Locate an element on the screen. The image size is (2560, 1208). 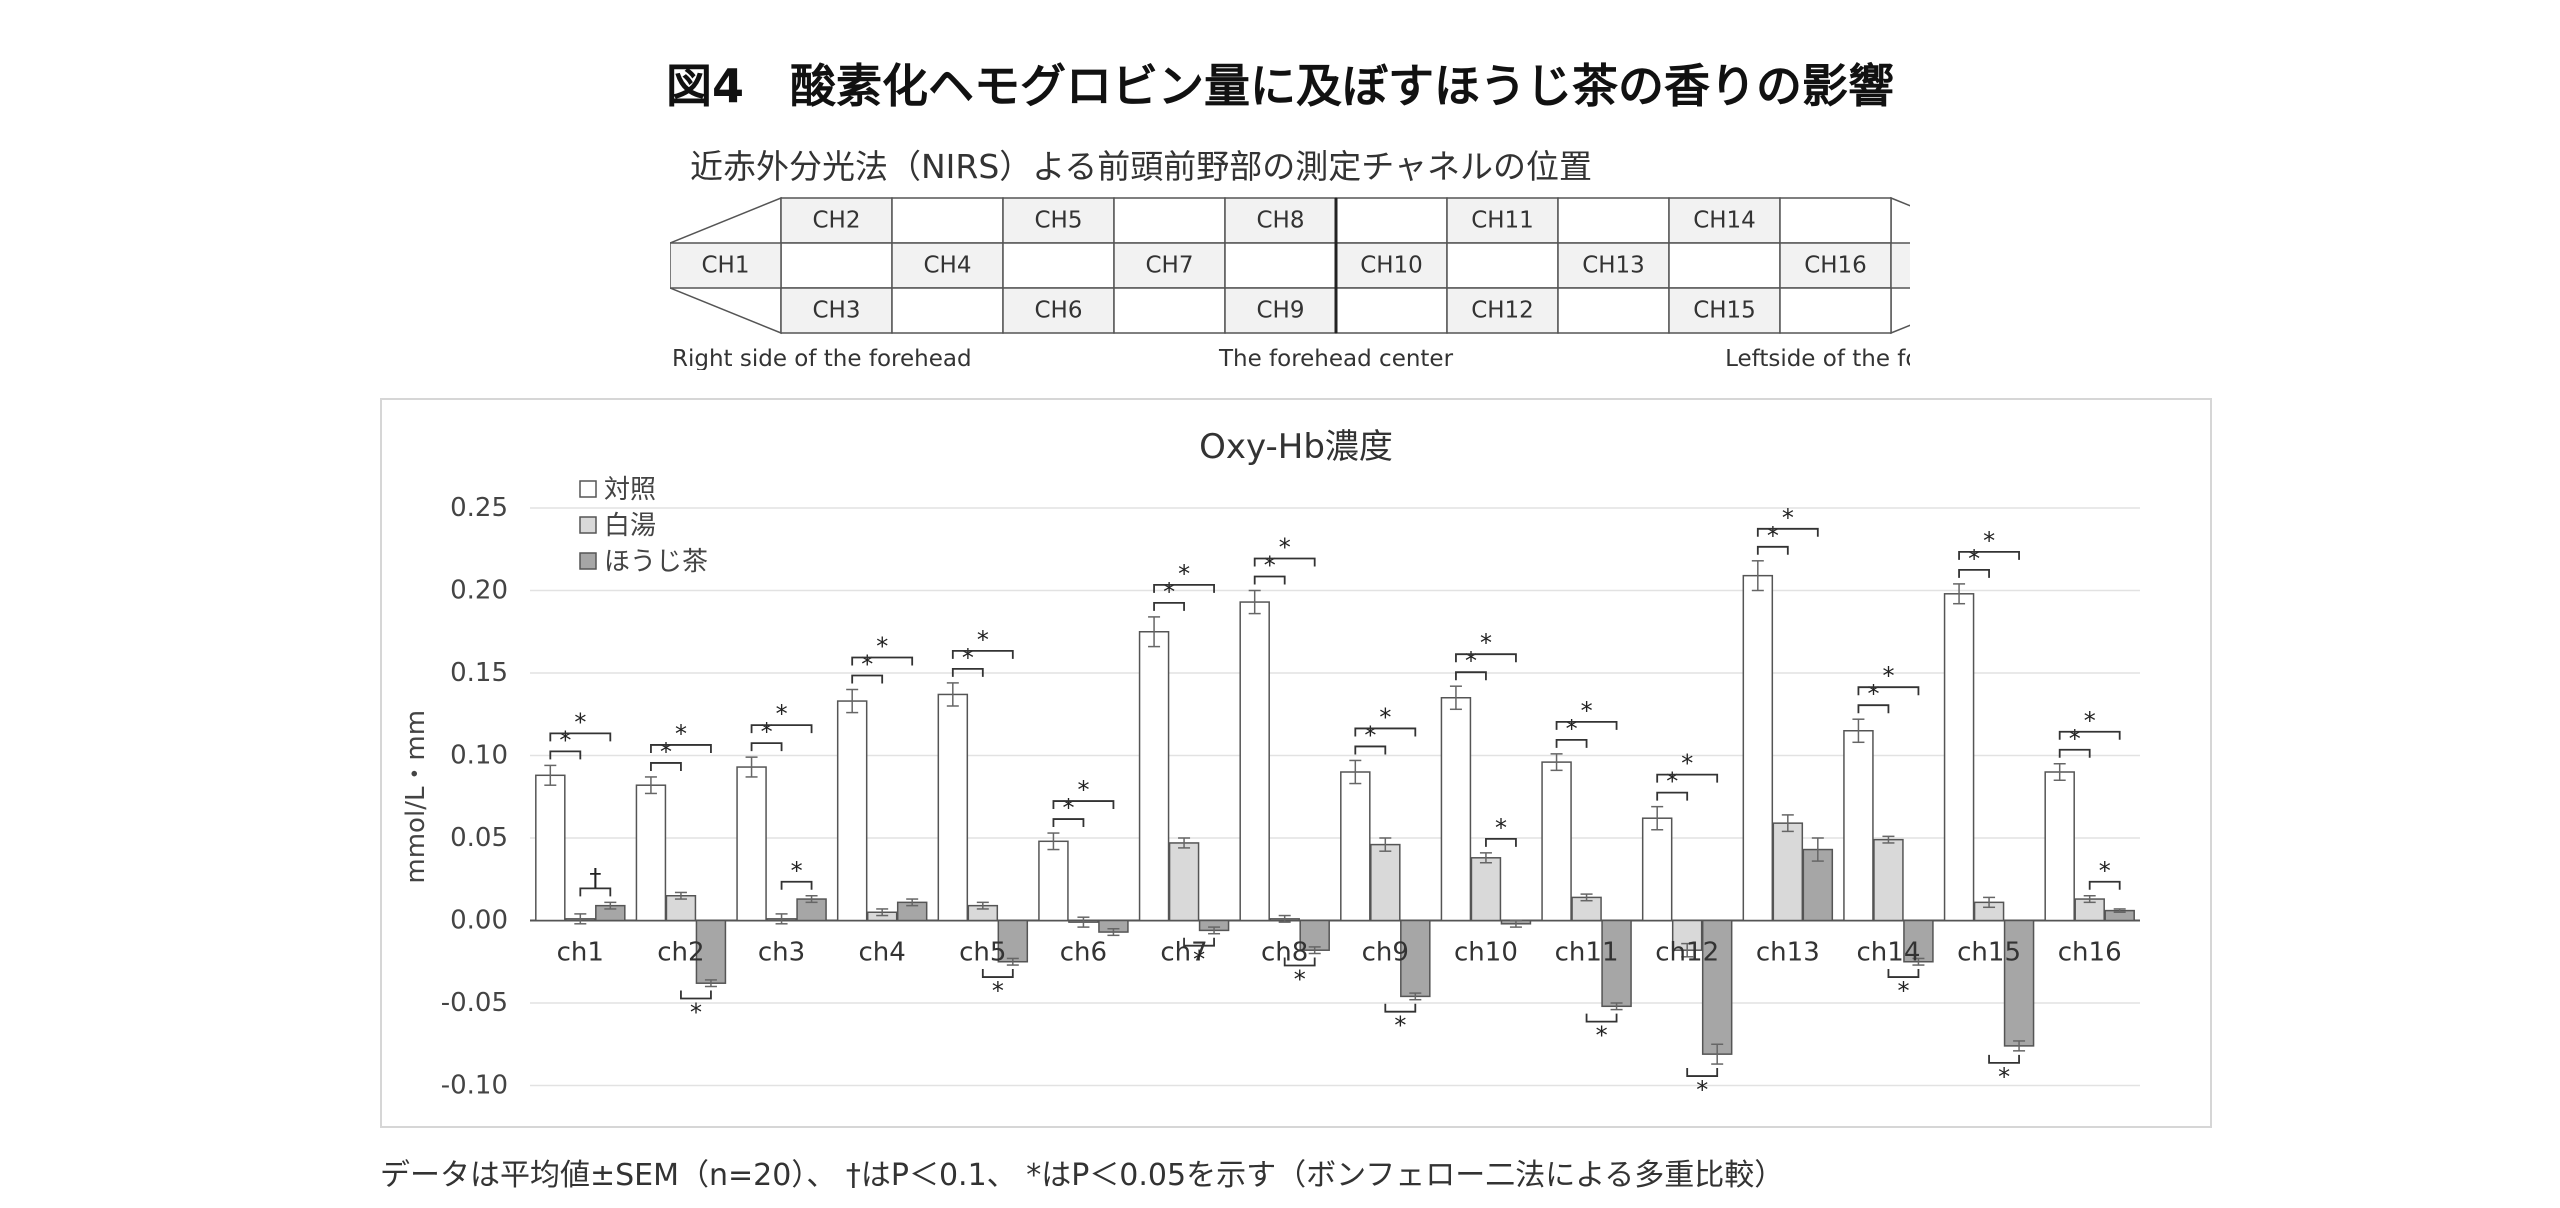
channel-label: CH2 is located at coordinates (837, 221).